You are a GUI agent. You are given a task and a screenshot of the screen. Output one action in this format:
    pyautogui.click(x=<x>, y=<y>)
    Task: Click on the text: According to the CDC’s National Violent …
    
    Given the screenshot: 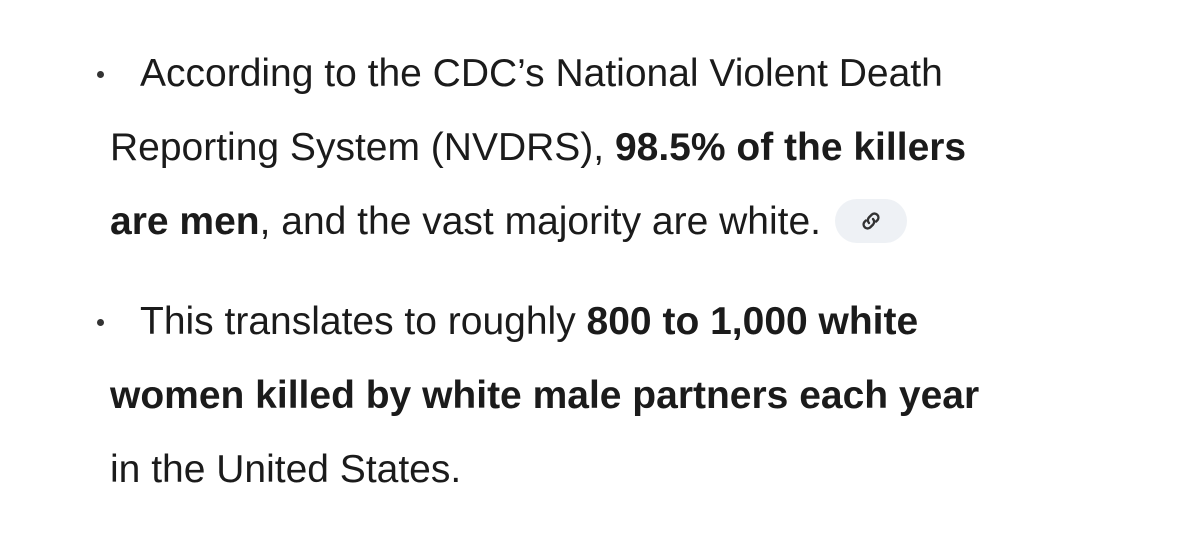 What is the action you would take?
    pyautogui.click(x=541, y=73)
    